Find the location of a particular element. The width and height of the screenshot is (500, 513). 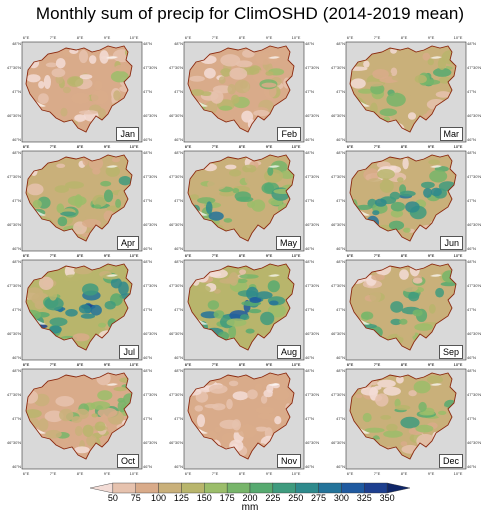

lon-tick-label-bottom: 6°E is located at coordinates (350, 146).